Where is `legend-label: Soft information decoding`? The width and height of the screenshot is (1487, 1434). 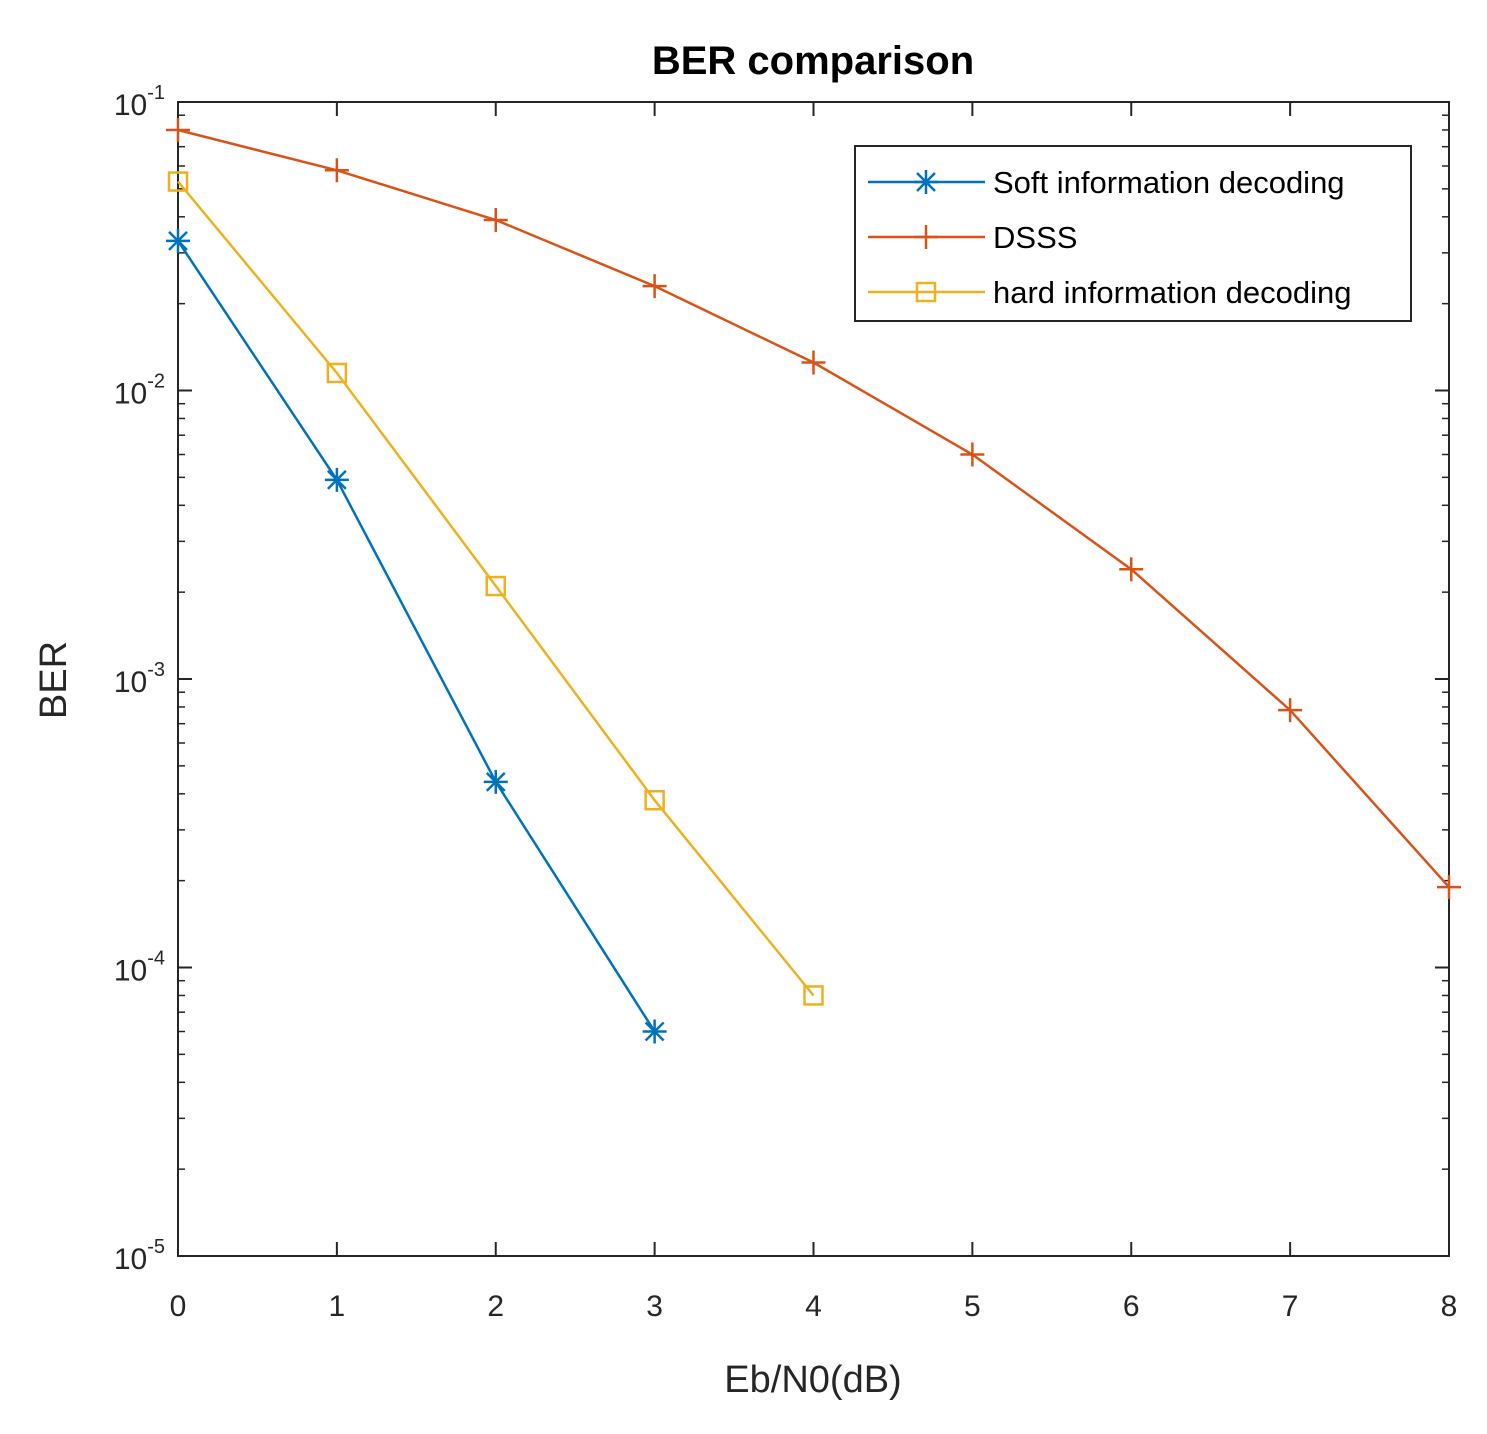 legend-label: Soft information decoding is located at coordinates (1169, 182).